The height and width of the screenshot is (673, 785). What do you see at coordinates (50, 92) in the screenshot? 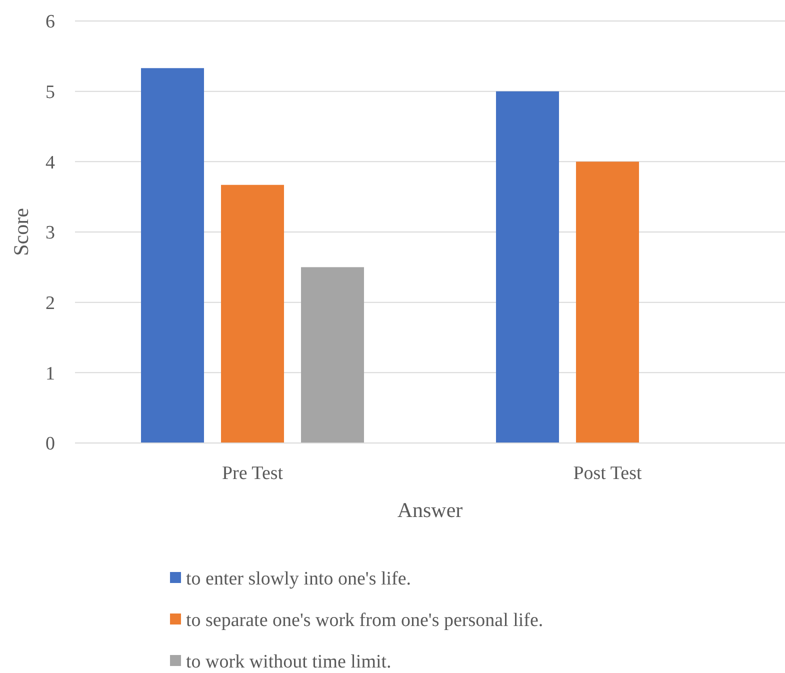
I see `y-tick-label: 5` at bounding box center [50, 92].